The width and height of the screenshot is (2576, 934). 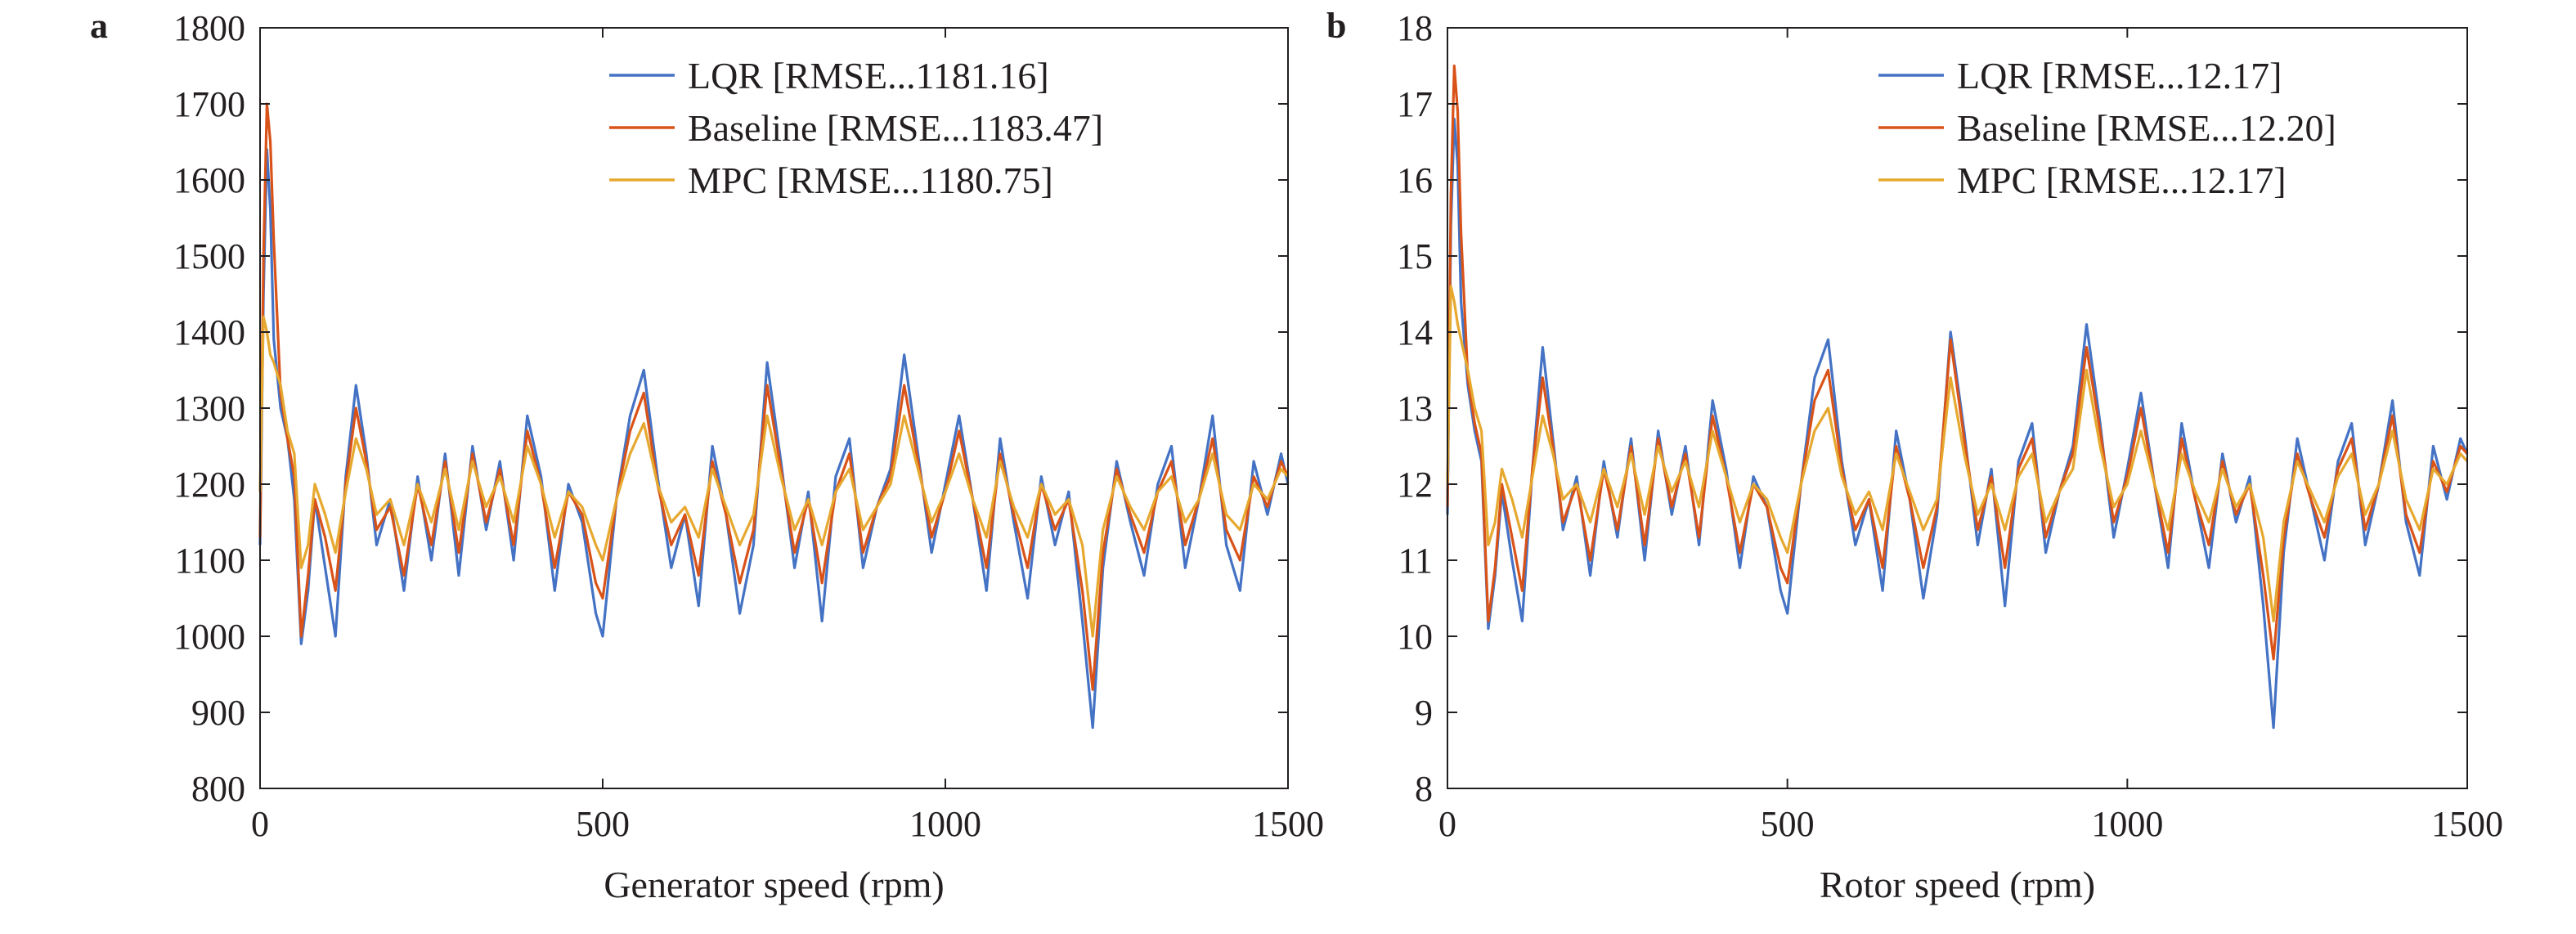 I want to click on panel-a-letter: a, so click(x=99, y=26).